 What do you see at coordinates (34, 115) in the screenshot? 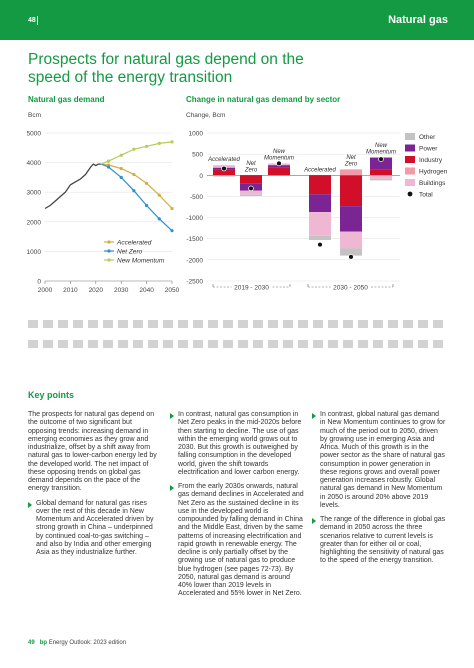
I see `chart1-unit: Bcm` at bounding box center [34, 115].